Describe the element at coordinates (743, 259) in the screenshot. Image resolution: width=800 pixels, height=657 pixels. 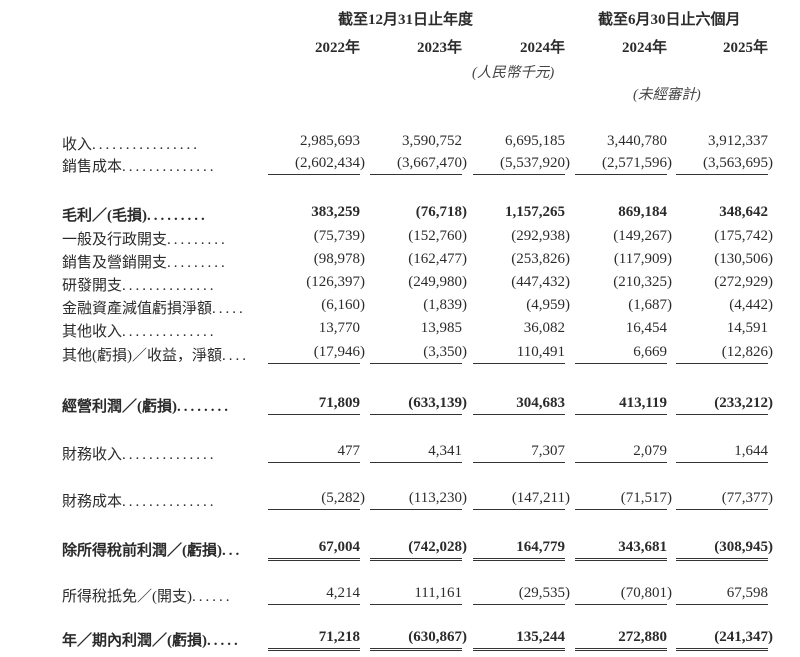
I see `value-cell: (130,506)` at that location.